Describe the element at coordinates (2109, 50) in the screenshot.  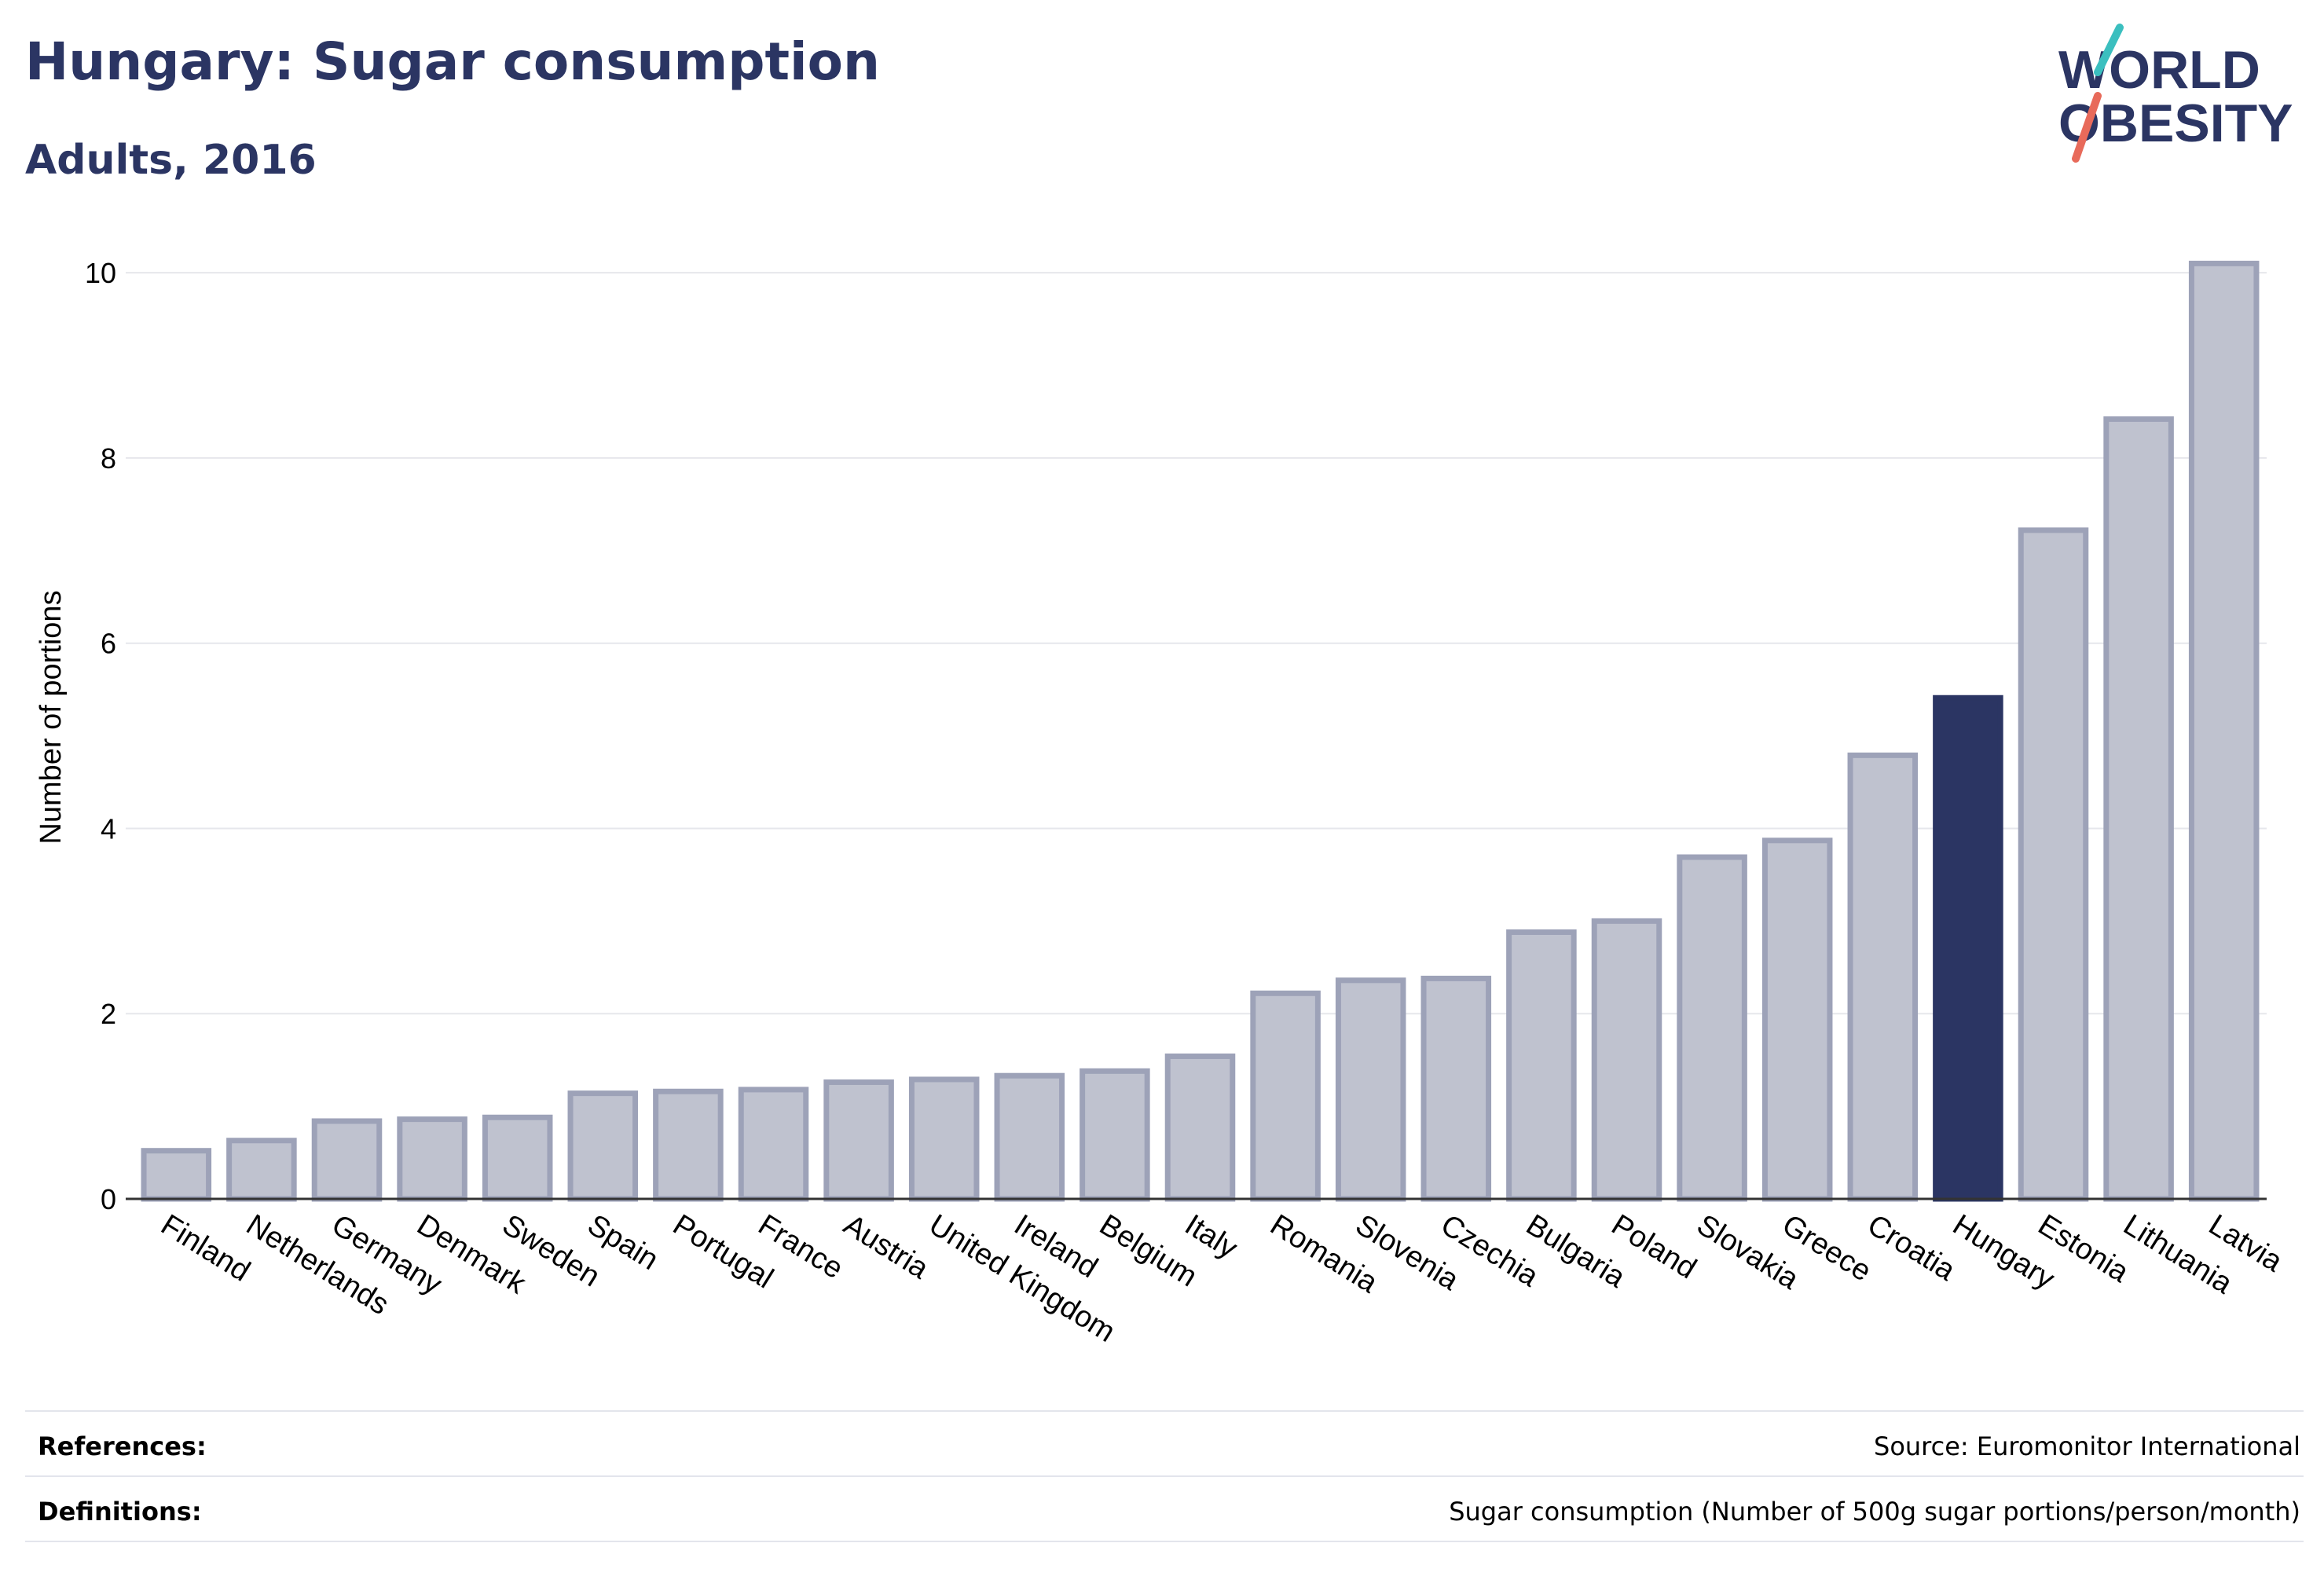
I see `logo-slash-top` at that location.